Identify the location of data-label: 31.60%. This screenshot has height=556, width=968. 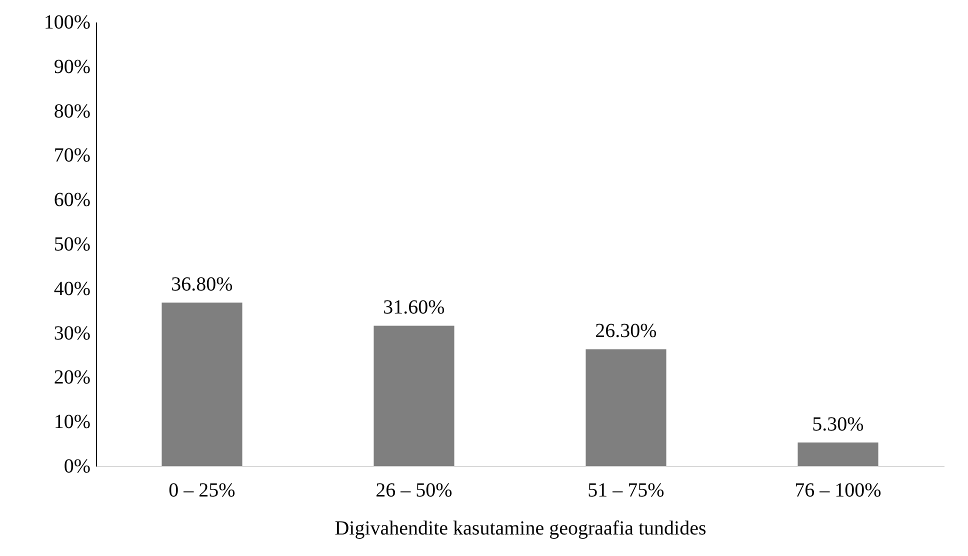
(414, 307).